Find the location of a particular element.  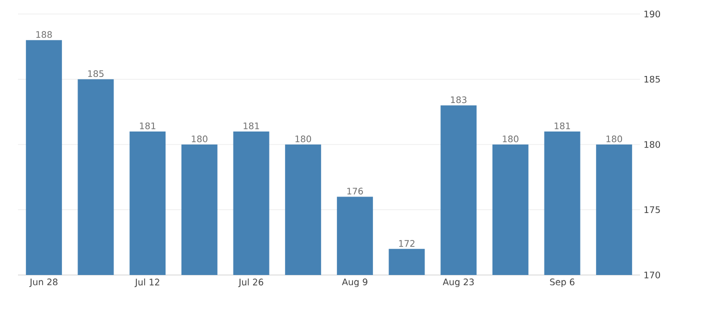

data-label: 188 is located at coordinates (44, 34).